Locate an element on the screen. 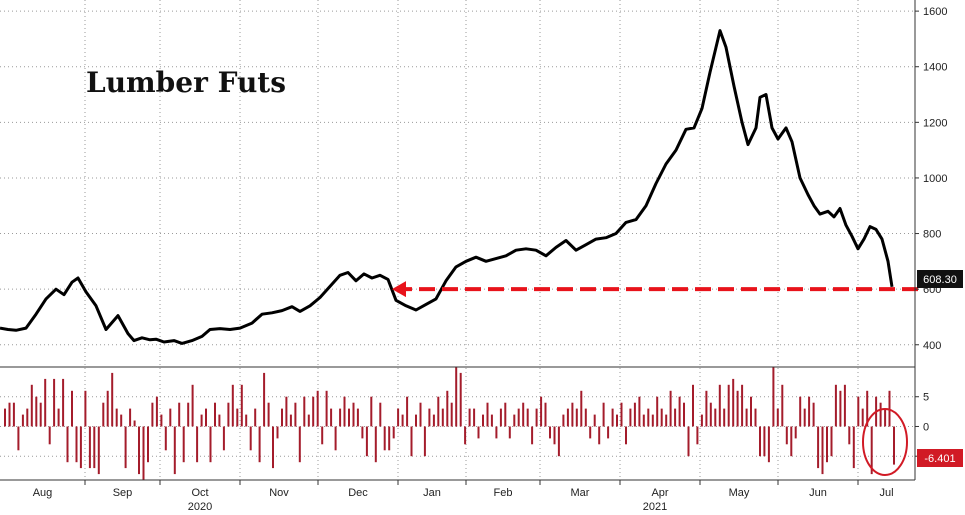  month-label: Oct is located at coordinates (199, 493).